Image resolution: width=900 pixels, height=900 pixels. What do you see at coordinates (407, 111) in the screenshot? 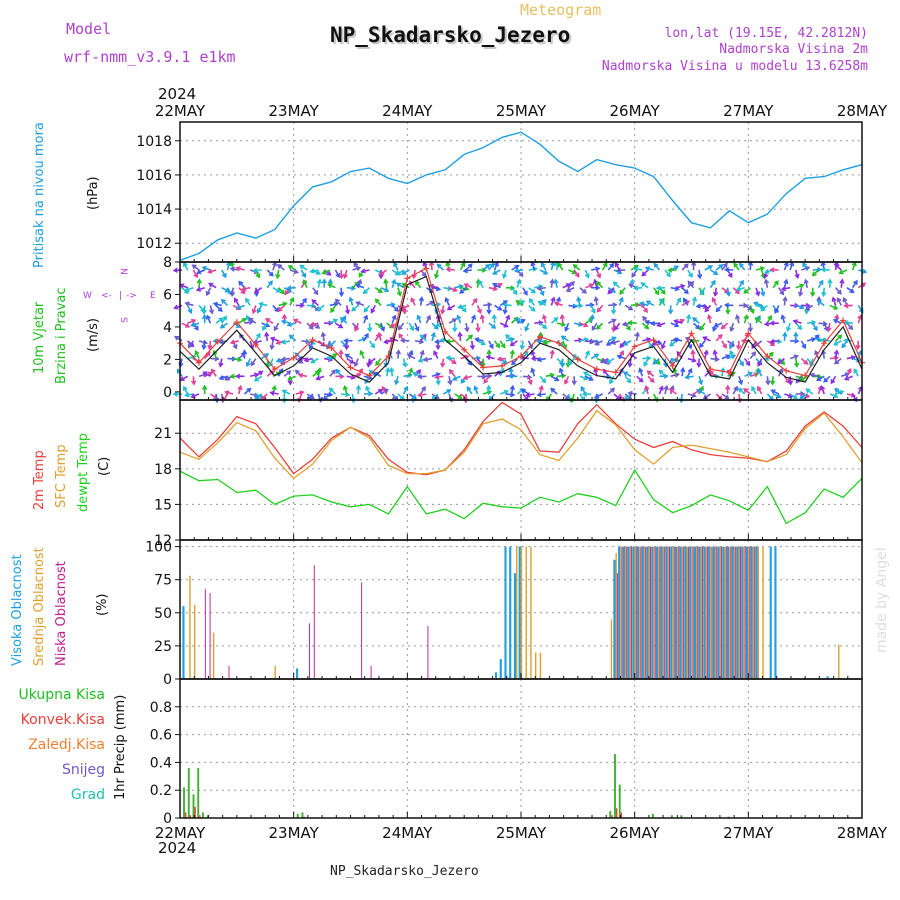
I see `x-tick-label-top: 24MAY` at bounding box center [407, 111].